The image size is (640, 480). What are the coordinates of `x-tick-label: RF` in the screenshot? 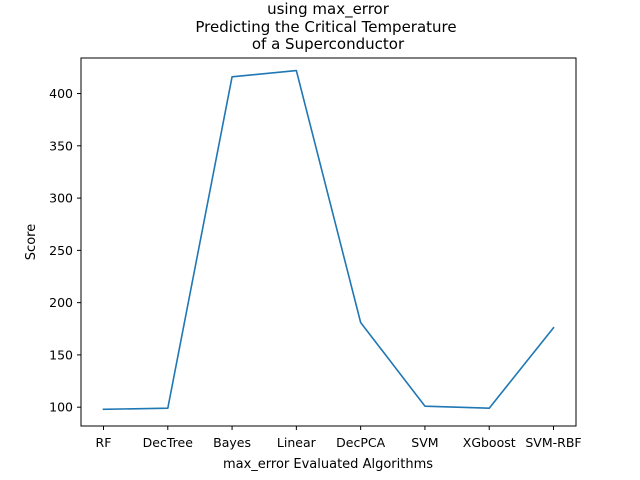 It's located at (104, 442).